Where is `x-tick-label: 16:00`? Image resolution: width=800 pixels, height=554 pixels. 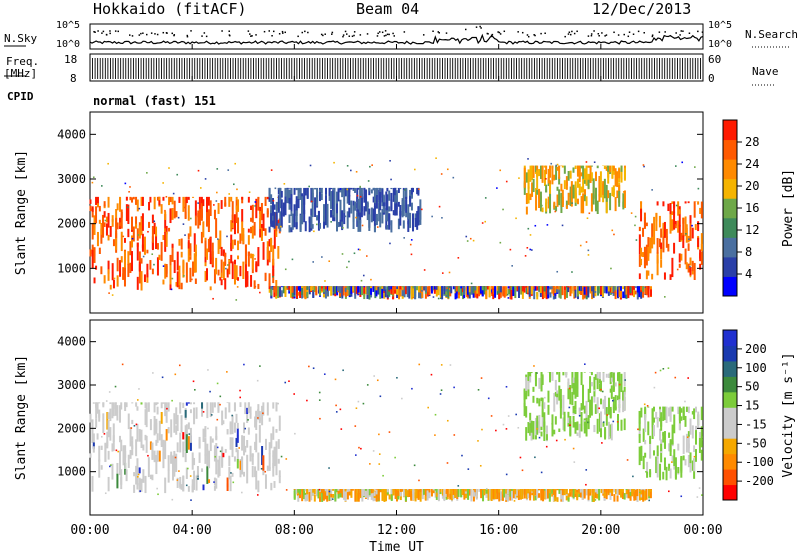
x-tick-label: 16:00 is located at coordinates (498, 530).